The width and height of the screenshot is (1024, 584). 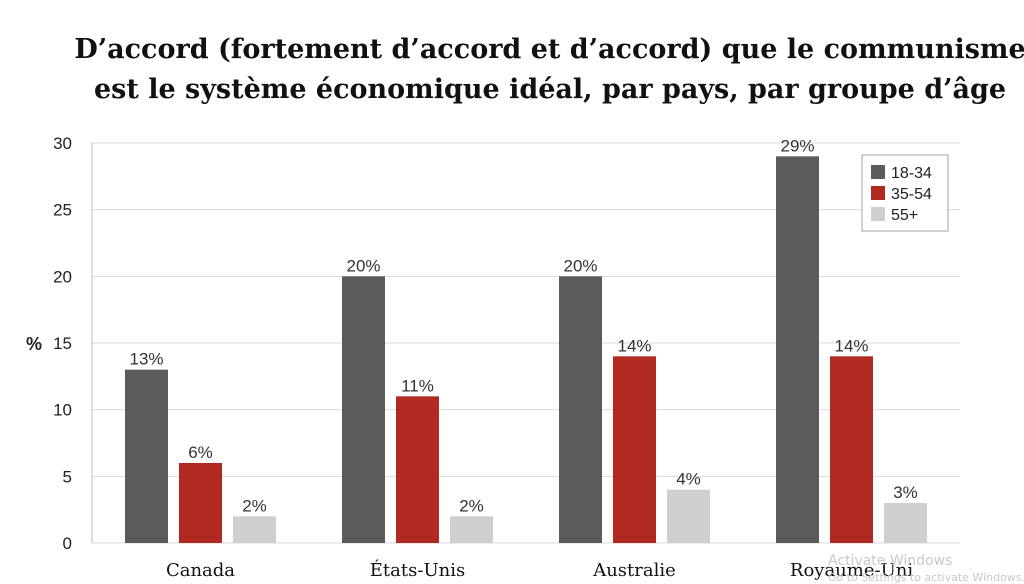 What do you see at coordinates (62, 343) in the screenshot?
I see `y-tick-label-15: 15` at bounding box center [62, 343].